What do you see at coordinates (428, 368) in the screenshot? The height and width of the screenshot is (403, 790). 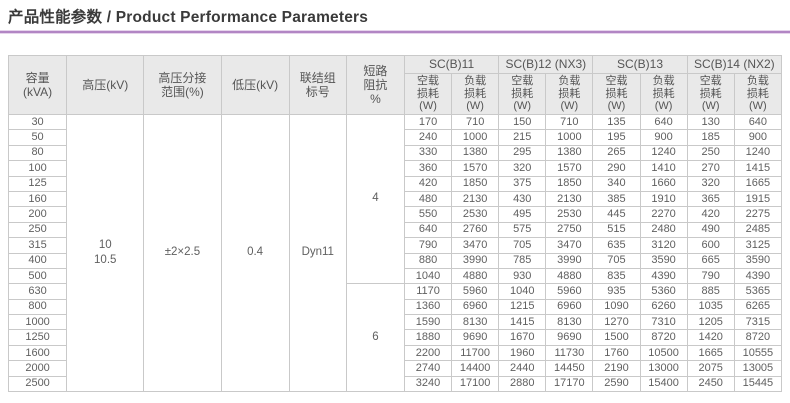 I see `loss-value-cell: 2740` at bounding box center [428, 368].